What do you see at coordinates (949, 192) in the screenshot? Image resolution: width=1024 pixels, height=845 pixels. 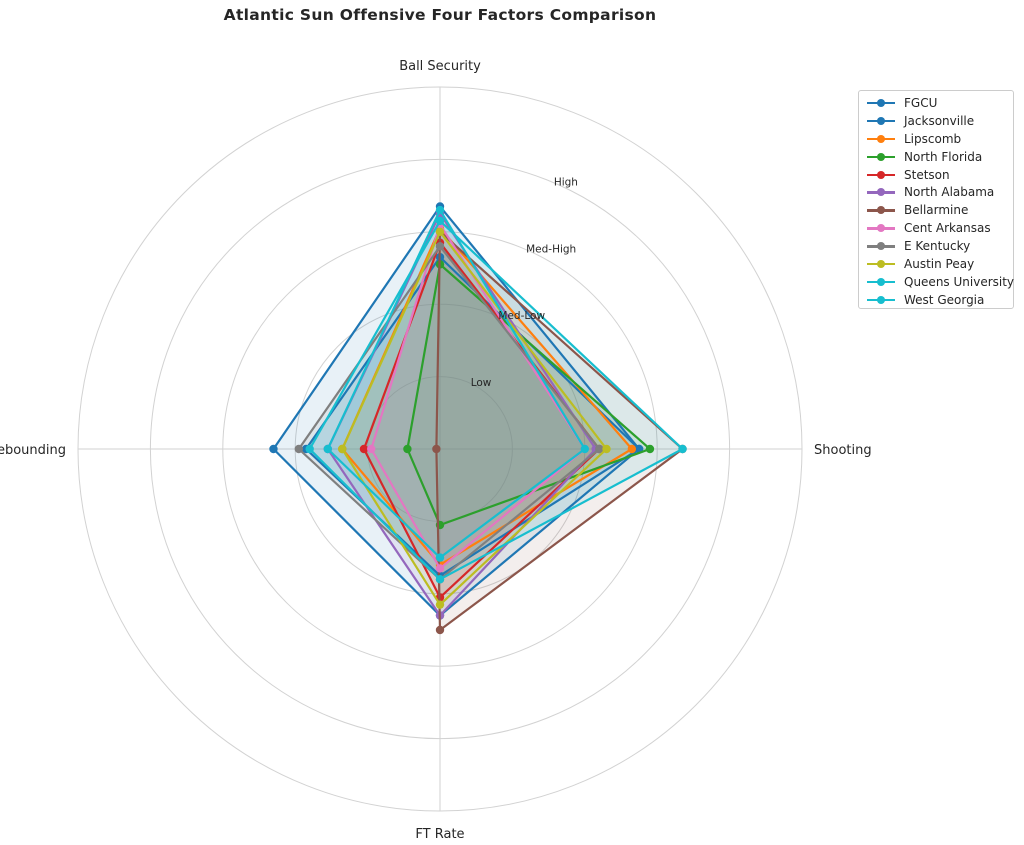 I see `legend-label: North Alabama` at bounding box center [949, 192].